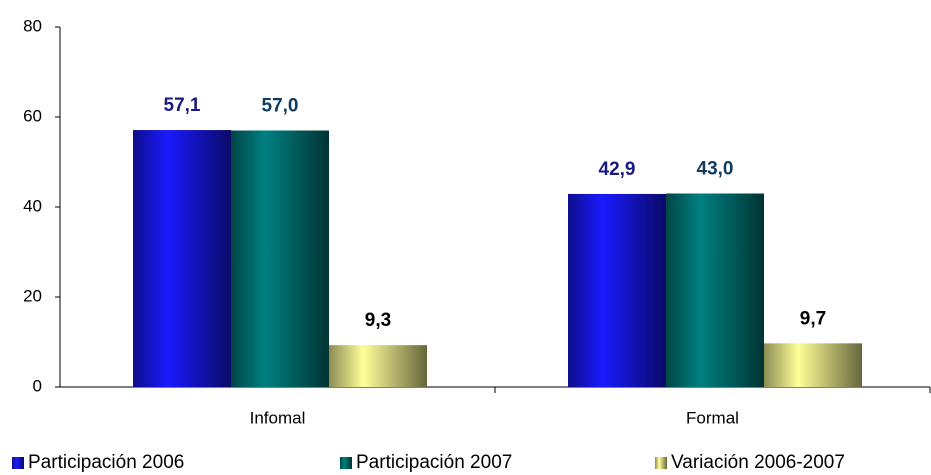  Describe the element at coordinates (32, 115) in the screenshot. I see `y-tick-label: 60` at that location.